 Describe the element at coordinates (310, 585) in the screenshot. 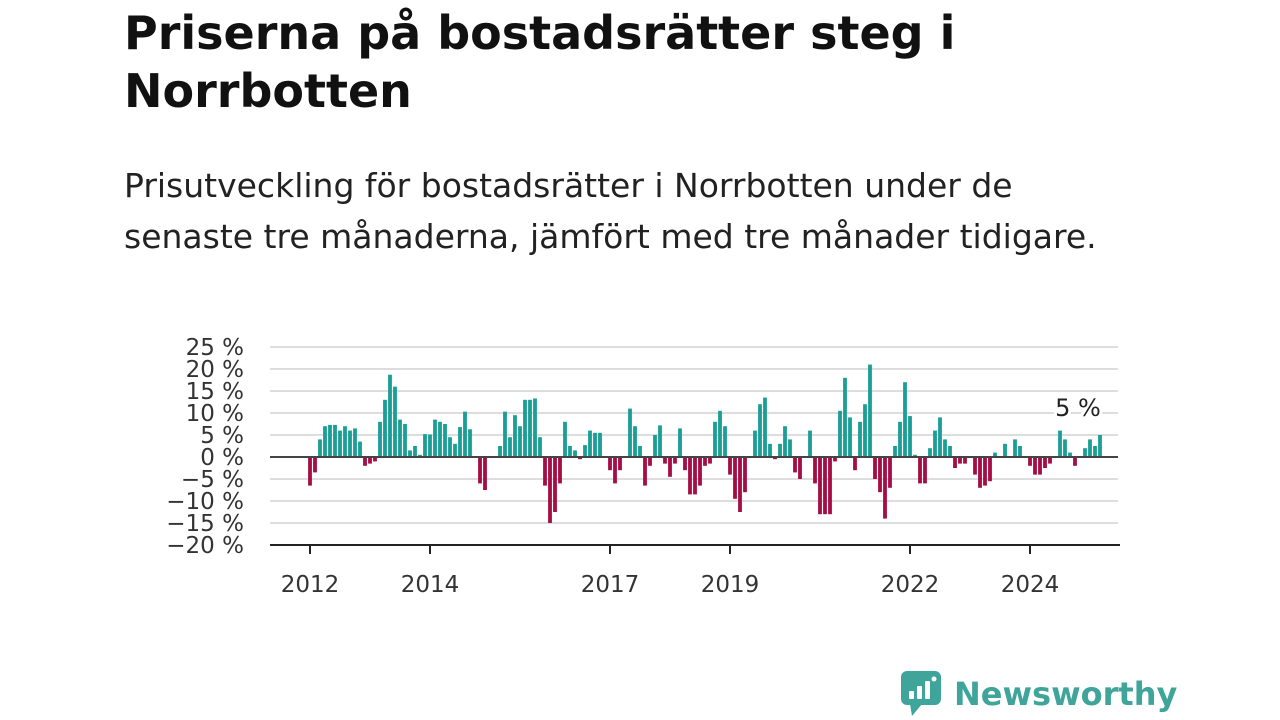

I see `x-tick-label: 2012` at that location.